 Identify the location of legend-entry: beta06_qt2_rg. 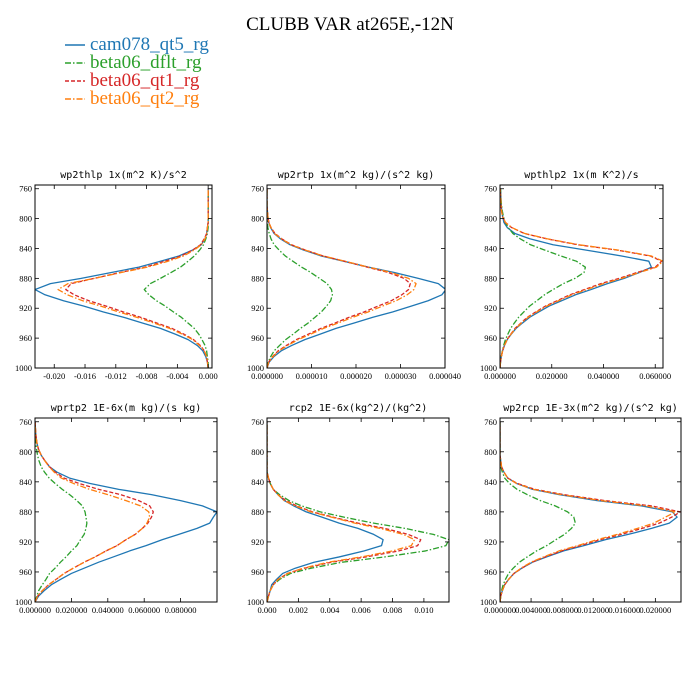
(145, 98).